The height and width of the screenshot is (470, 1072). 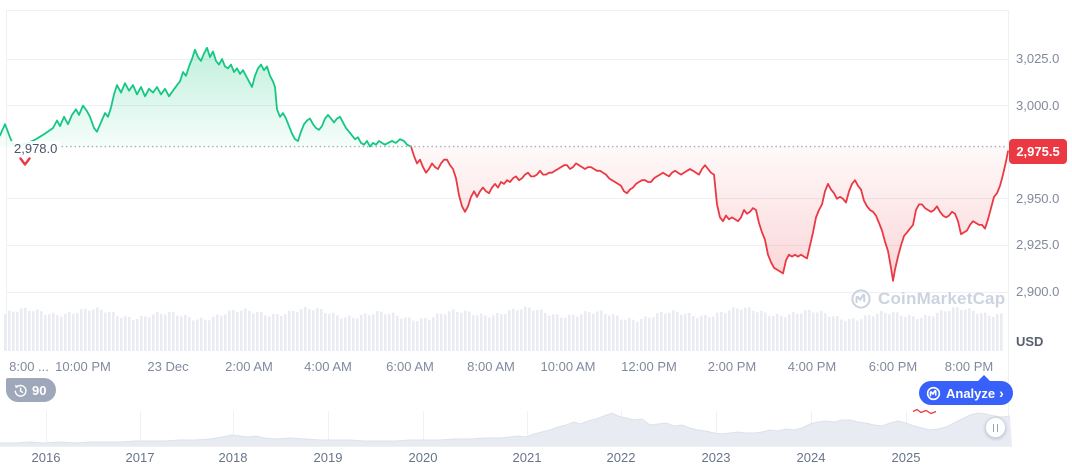 I want to click on analyze-button: Analyze ›, so click(x=966, y=390).